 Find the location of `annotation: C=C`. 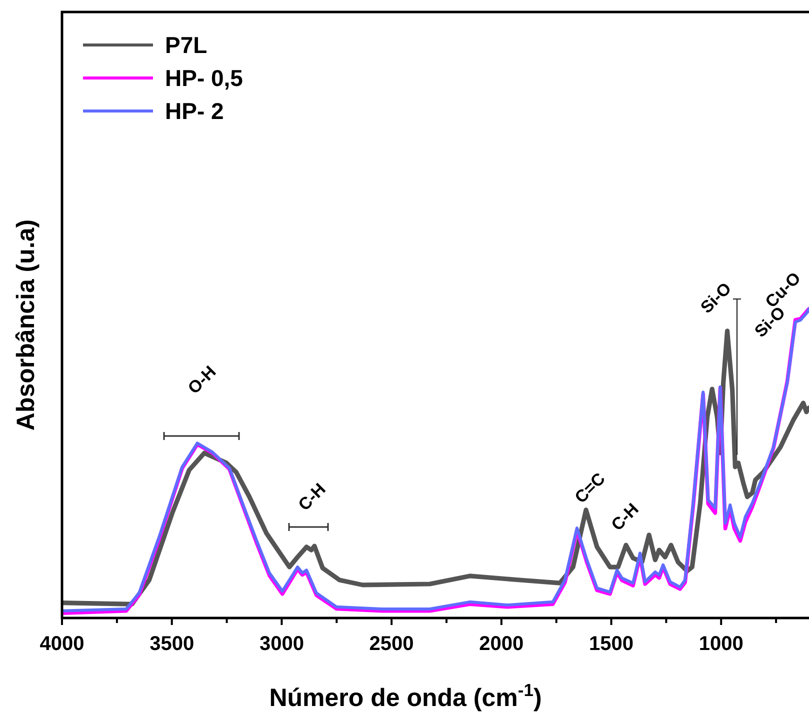

annotation: C=C is located at coordinates (590, 488).